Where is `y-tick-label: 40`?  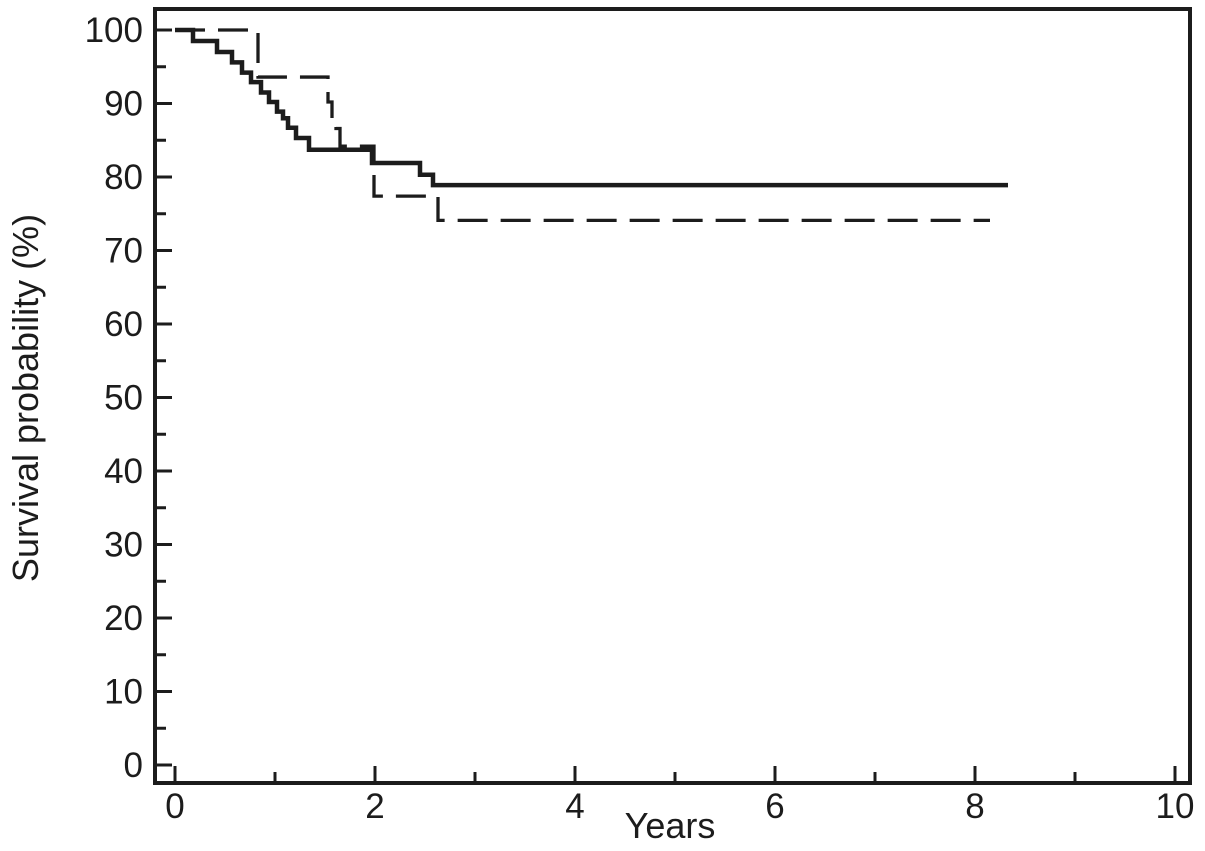
y-tick-label: 40 is located at coordinates (123, 471).